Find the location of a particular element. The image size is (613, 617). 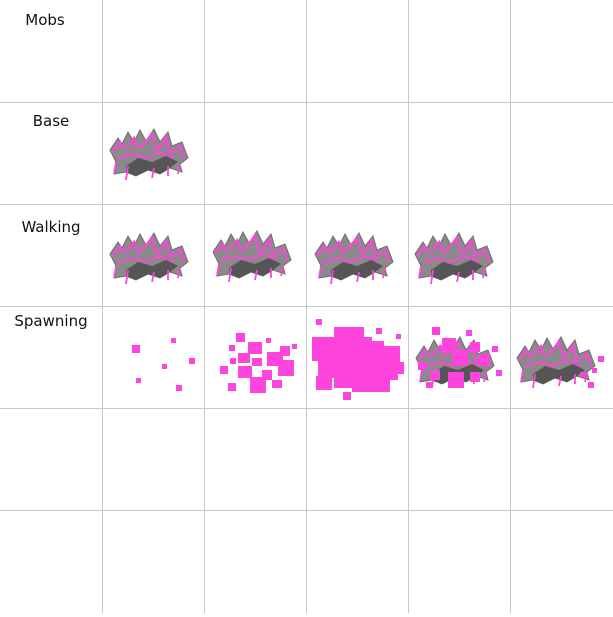

row-label-walking: Walking is located at coordinates (51, 227).